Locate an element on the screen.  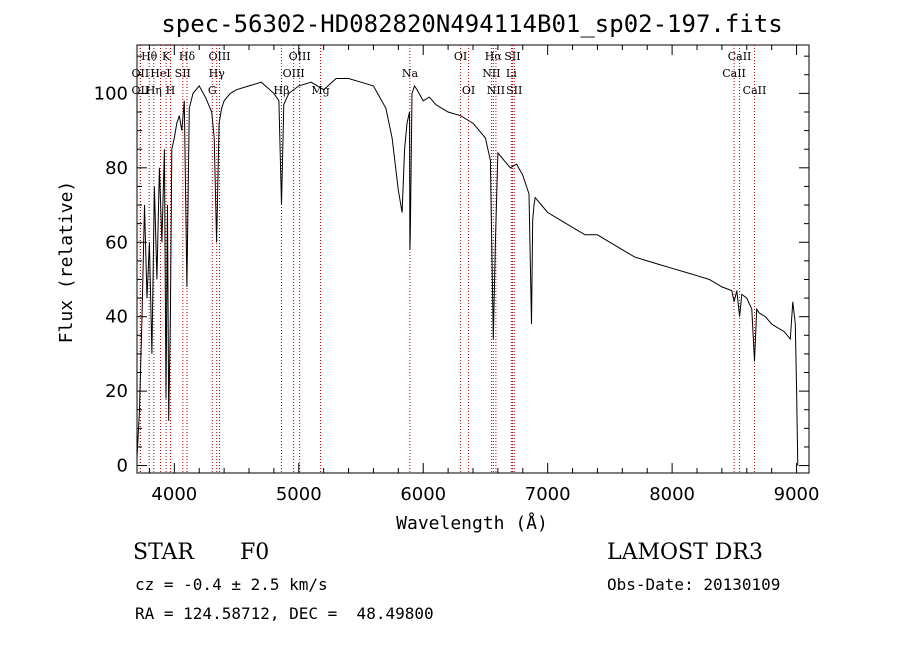
line-label-9: OIII is located at coordinates (219, 56).